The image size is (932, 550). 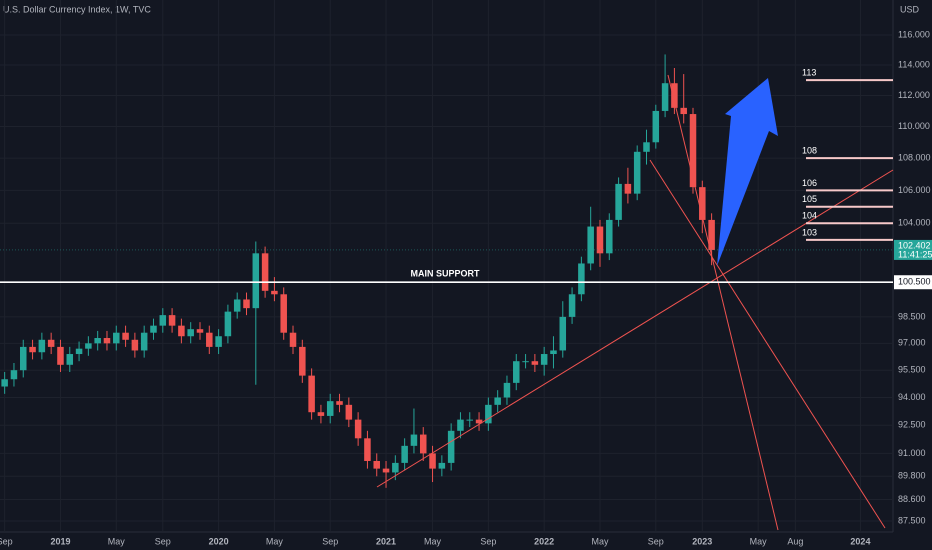 What do you see at coordinates (445, 274) in the screenshot?
I see `support-text: MAIN SUPPORT` at bounding box center [445, 274].